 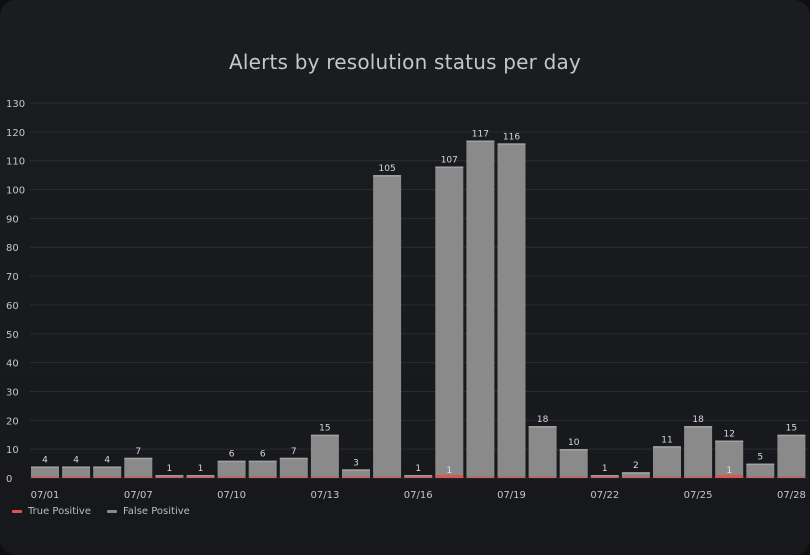 I want to click on y-tick-label: 100, so click(x=15, y=191).